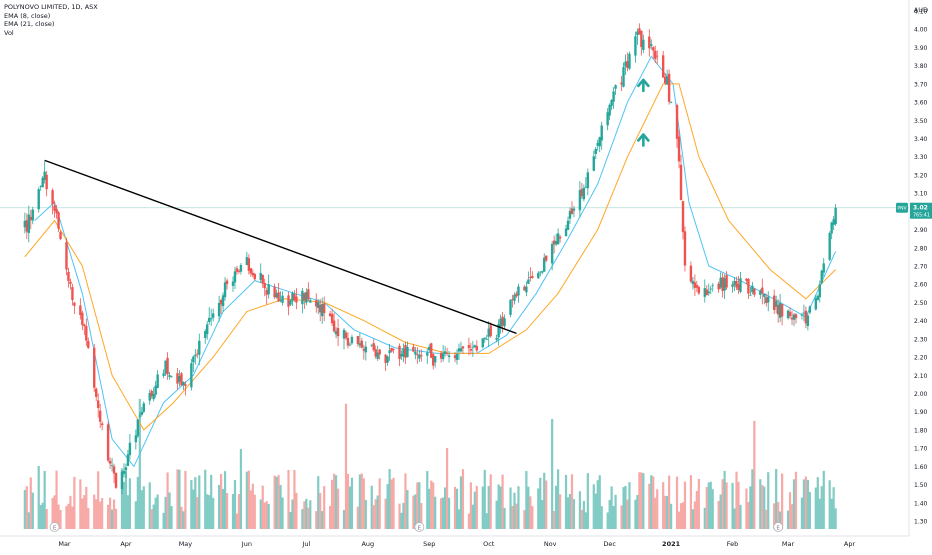 This screenshot has height=555, width=932. I want to click on price-tick-label: 3.60, so click(921, 103).